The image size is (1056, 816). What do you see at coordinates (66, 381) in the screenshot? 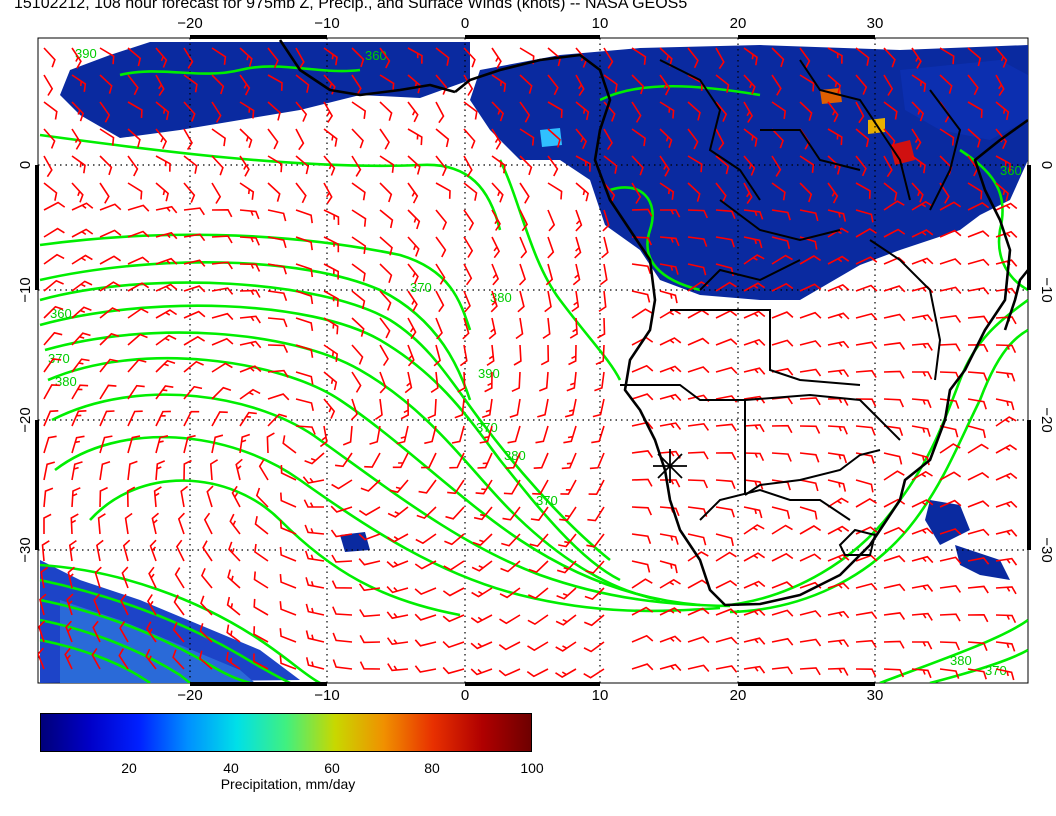
I see `contour-label: 380` at bounding box center [66, 381].